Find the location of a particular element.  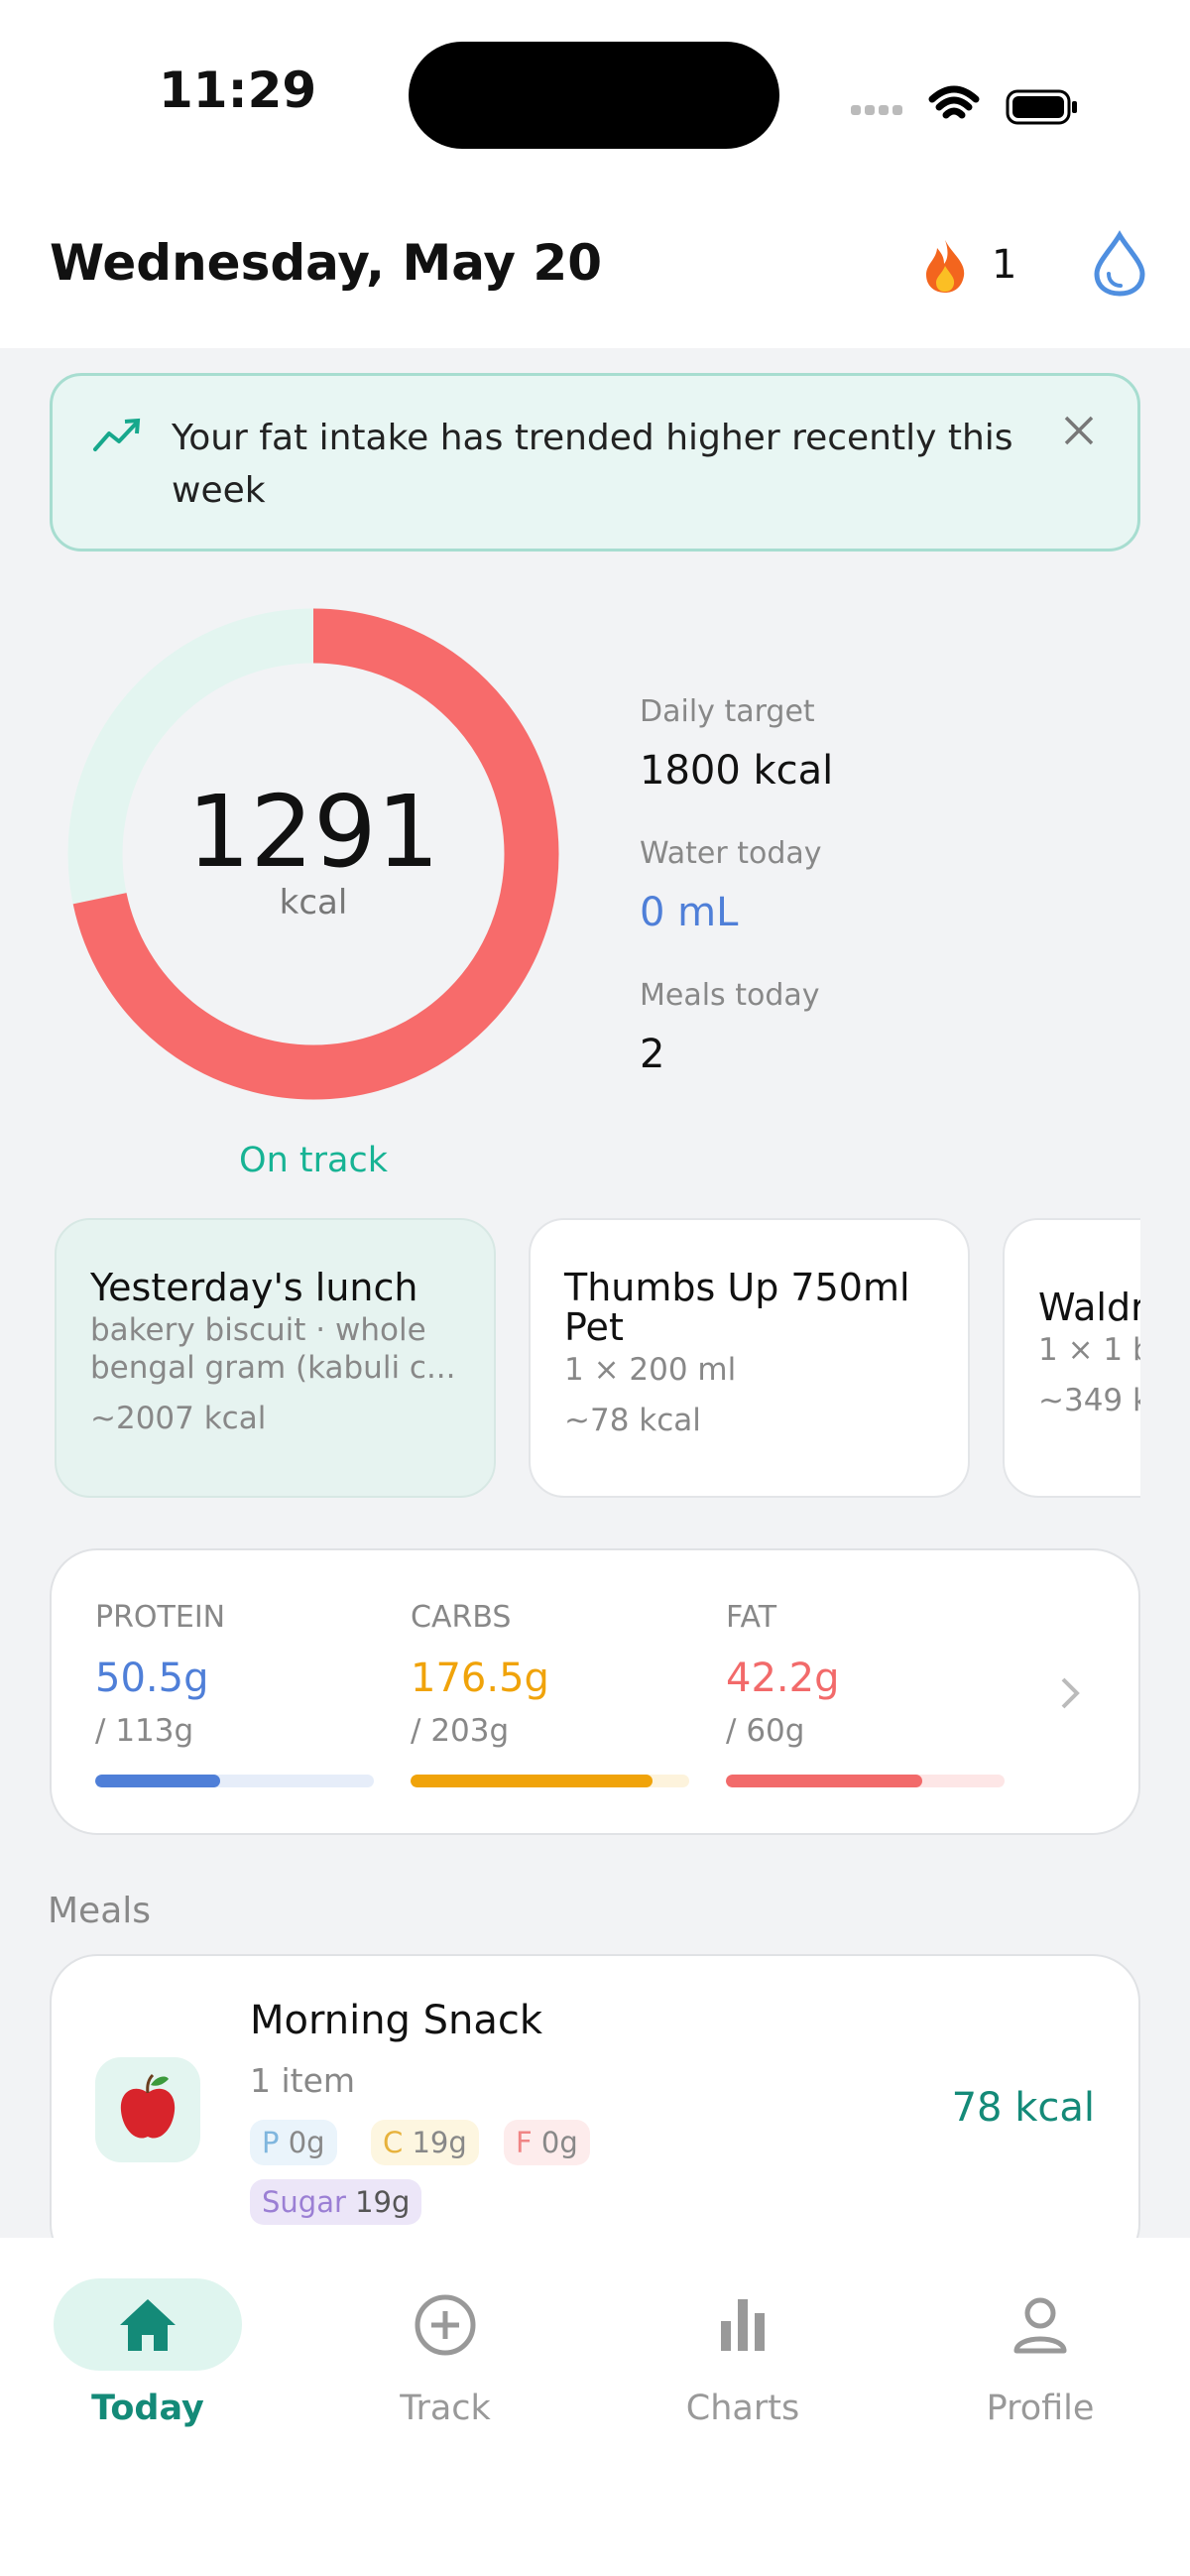

stat-label: Daily target is located at coordinates (727, 711).